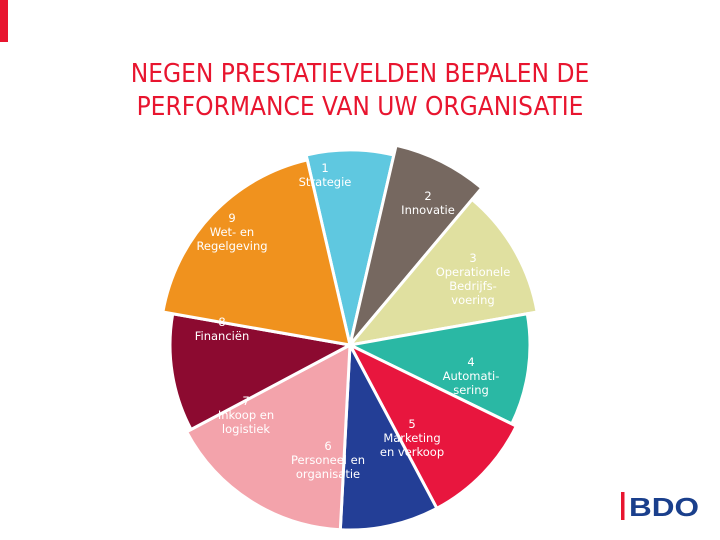 The image size is (720, 540). I want to click on segment-text-line: en verkoop, so click(412, 452).